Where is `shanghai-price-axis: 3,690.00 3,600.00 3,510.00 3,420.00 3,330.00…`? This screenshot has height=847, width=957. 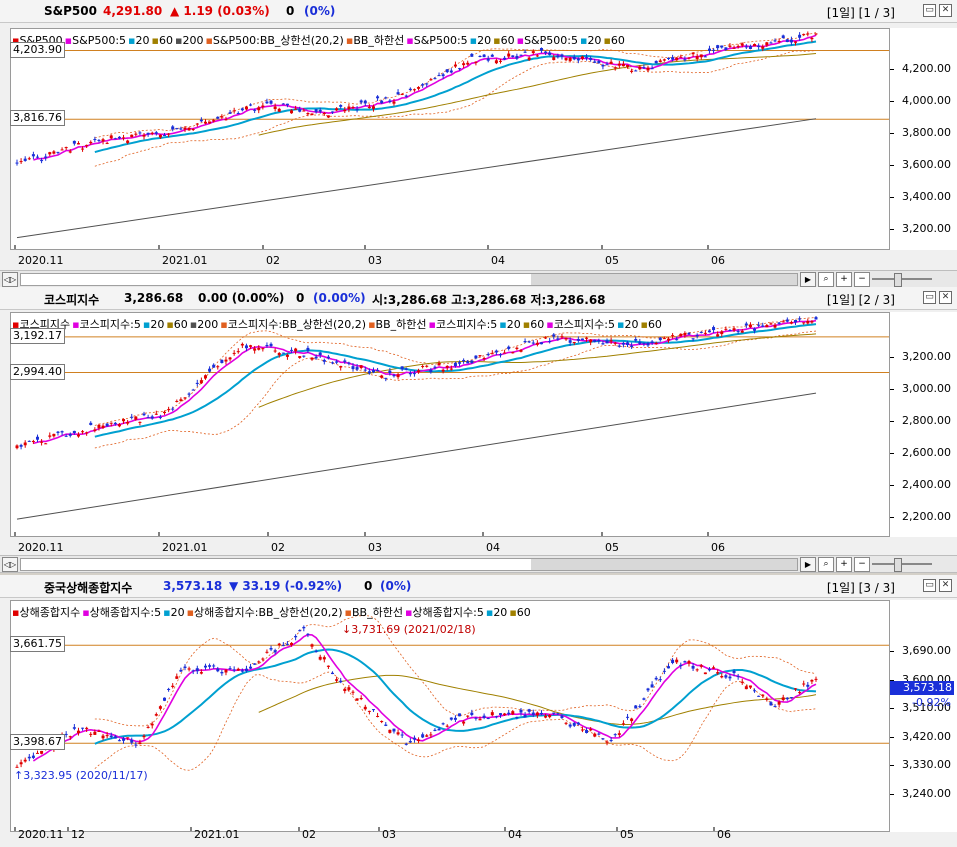
shanghai-price-axis: 3,690.00 3,600.00 3,510.00 3,420.00 3,330.00… is located at coordinates (923, 716).